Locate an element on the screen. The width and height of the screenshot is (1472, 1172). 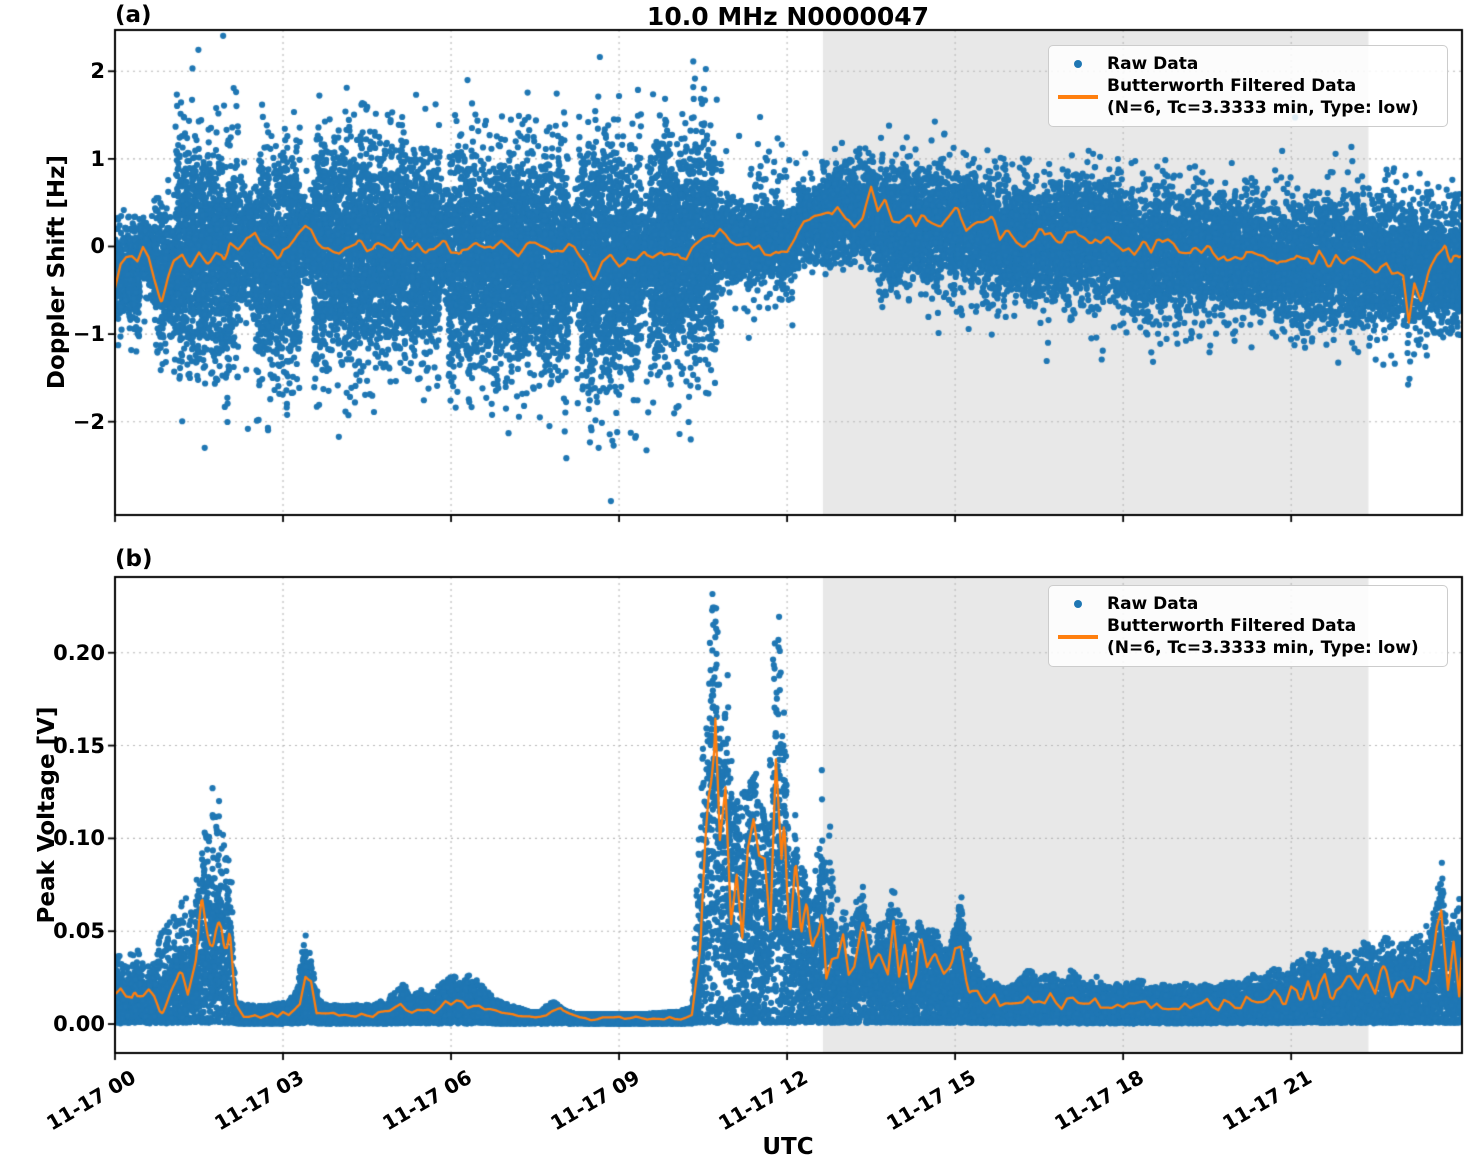
y-tick-label-panel-a: −1 is located at coordinates (88, 334).